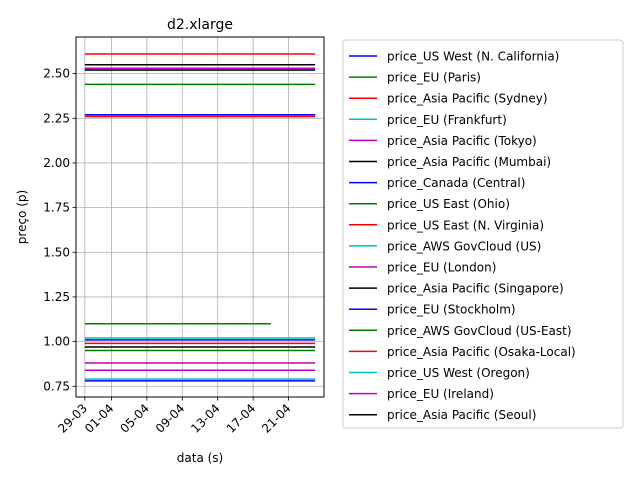 The image size is (640, 480). Describe the element at coordinates (475, 289) in the screenshot. I see `legend-label: price_Asia Pacific (Singapore)` at that location.